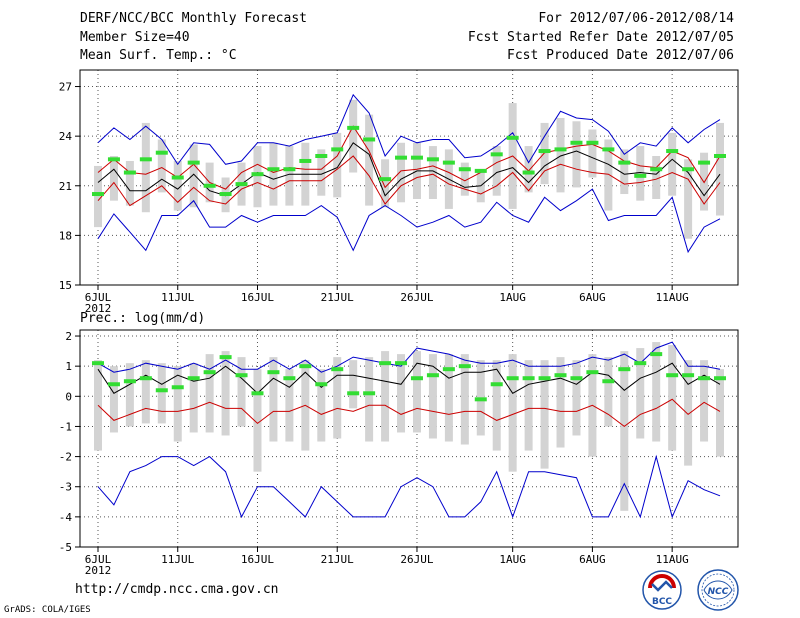 The height and width of the screenshot is (618, 800). What do you see at coordinates (177, 559) in the screenshot?
I see `x-tick-label: 11JUL` at bounding box center [177, 559].